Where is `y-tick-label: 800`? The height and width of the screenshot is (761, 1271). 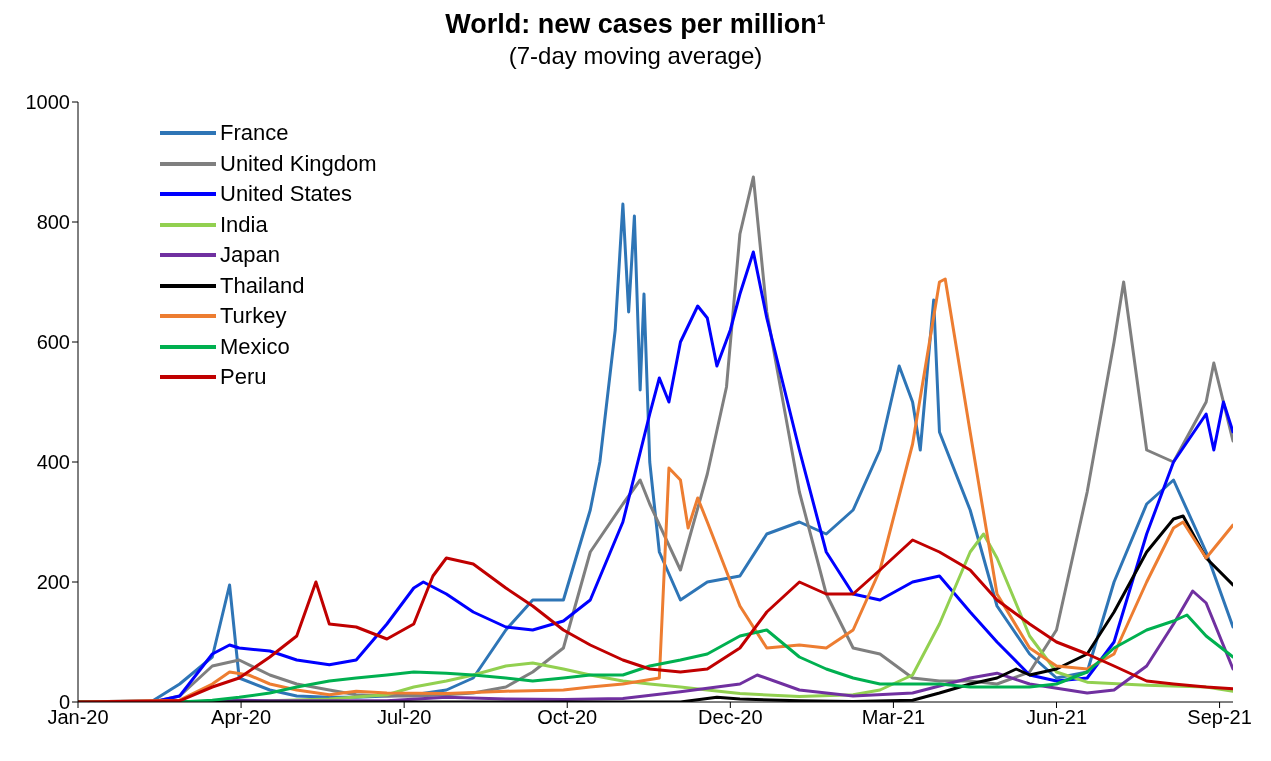 y-tick-label: 800 is located at coordinates (53, 222).